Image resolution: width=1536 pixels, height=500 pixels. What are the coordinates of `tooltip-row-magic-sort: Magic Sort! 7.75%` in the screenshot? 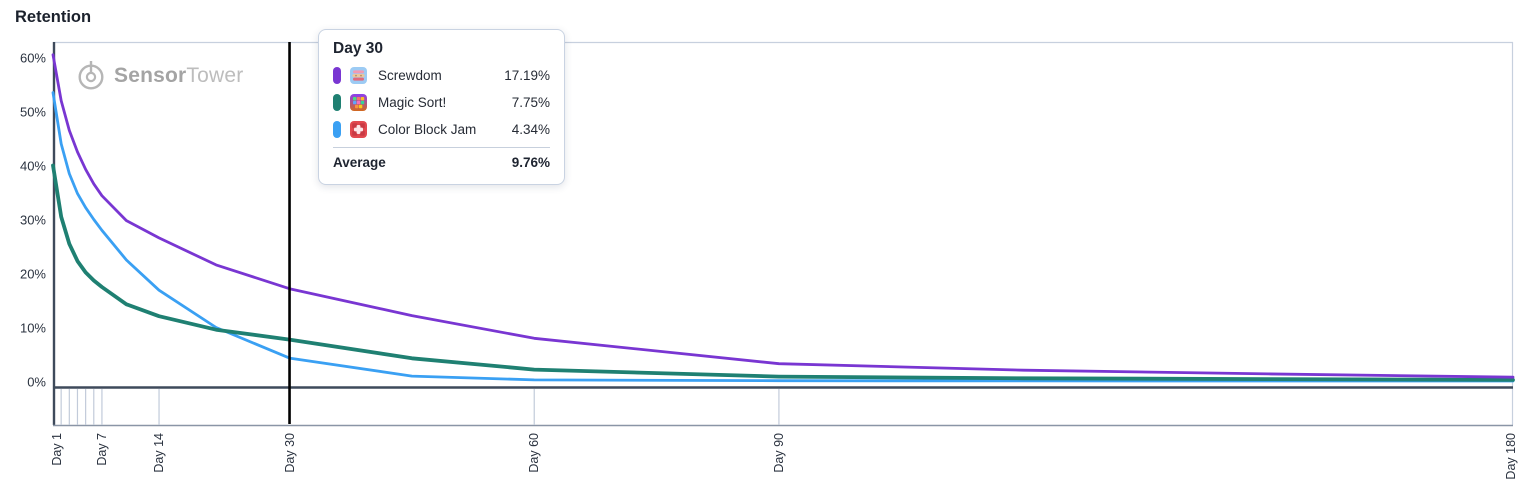 It's located at (441, 102).